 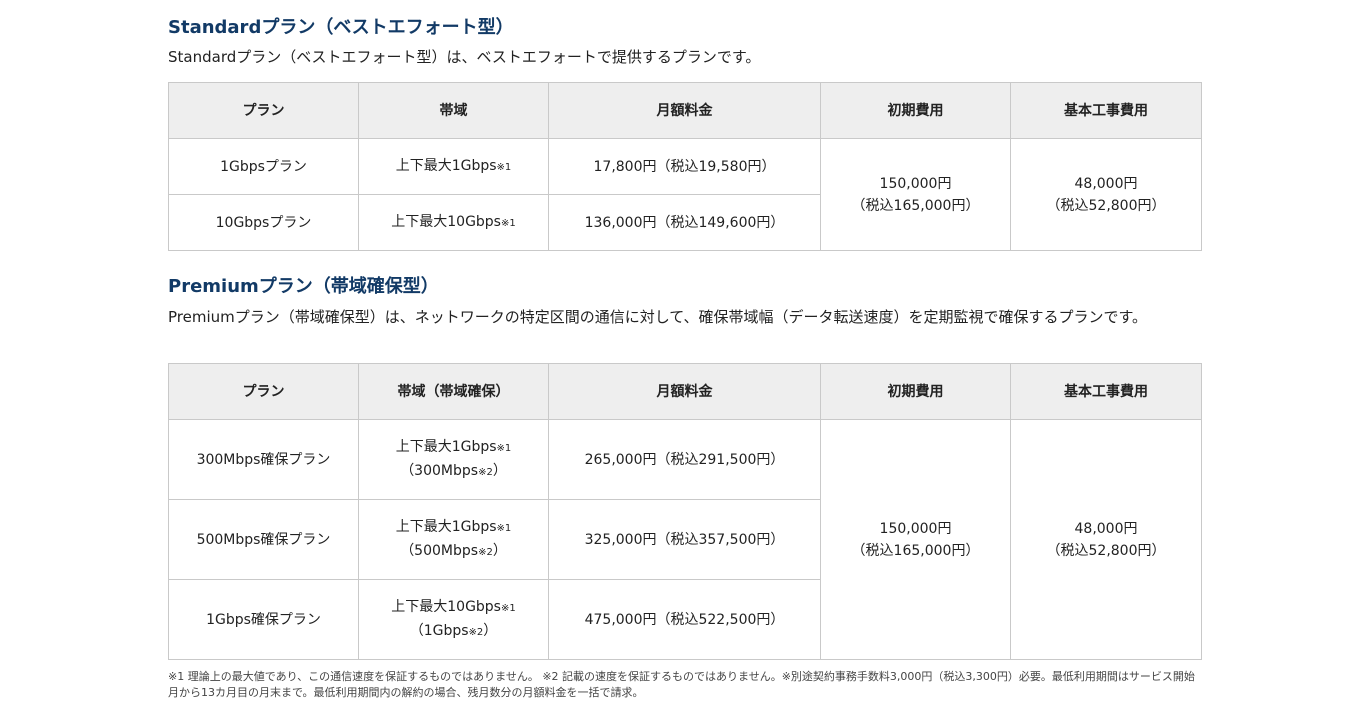 I want to click on monthly-fee: 136,000円（税込149,600円）, so click(x=684, y=222).